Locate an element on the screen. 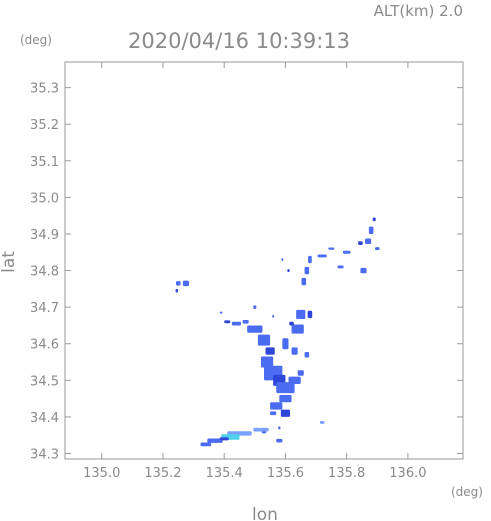 This screenshot has width=491, height=521. y-axis-unit: (deg) is located at coordinates (36, 40).